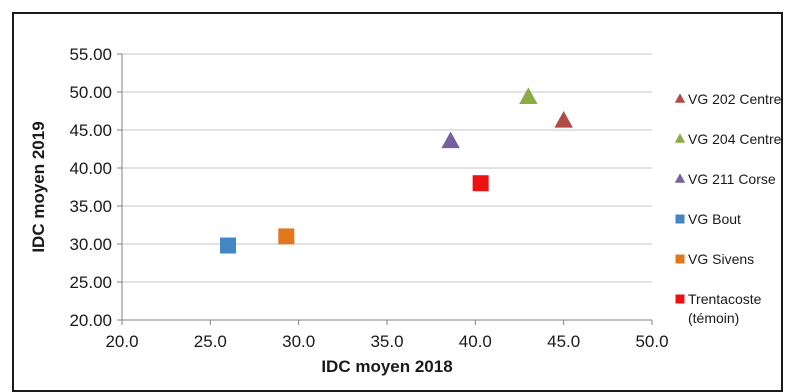  I want to click on x-tick-label: 35.0, so click(386, 341).